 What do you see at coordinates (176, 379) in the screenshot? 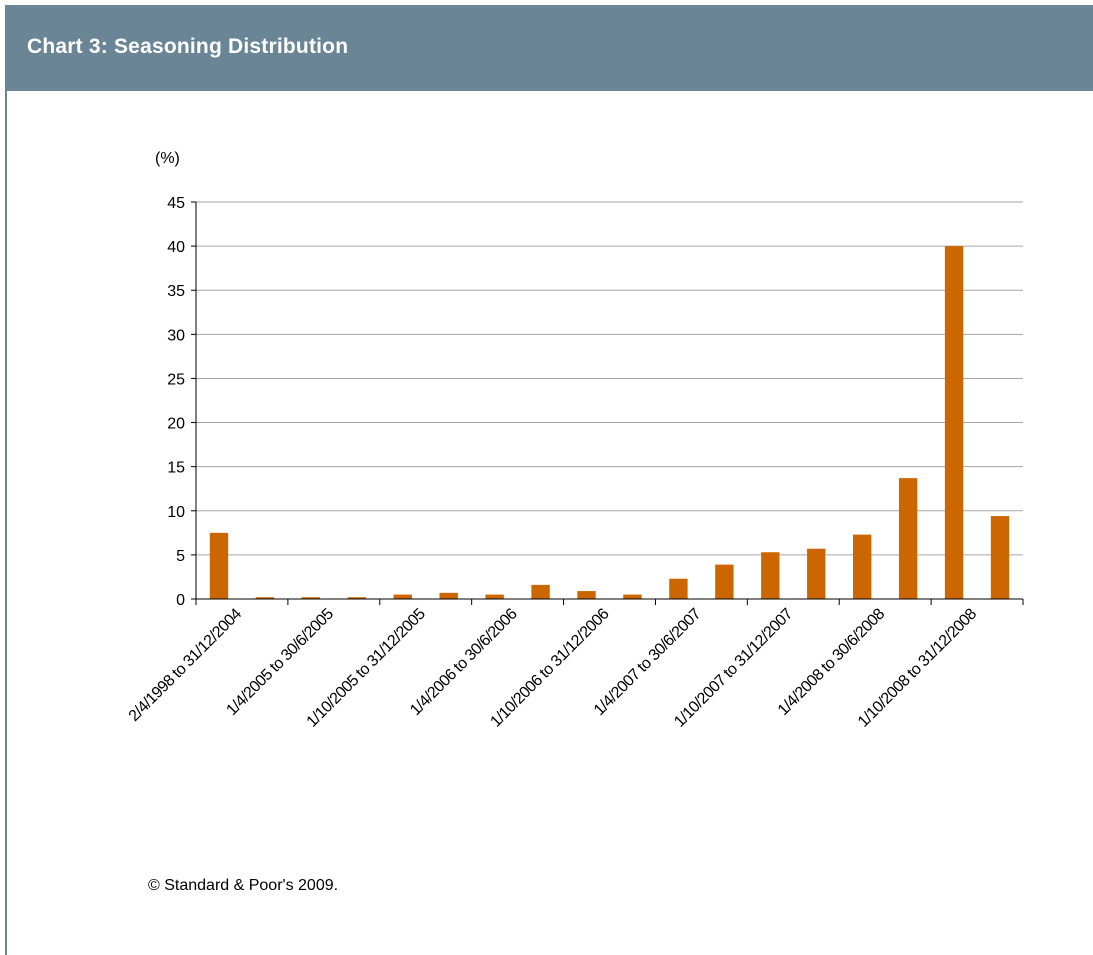
I see `y-tick-label: 25` at bounding box center [176, 379].